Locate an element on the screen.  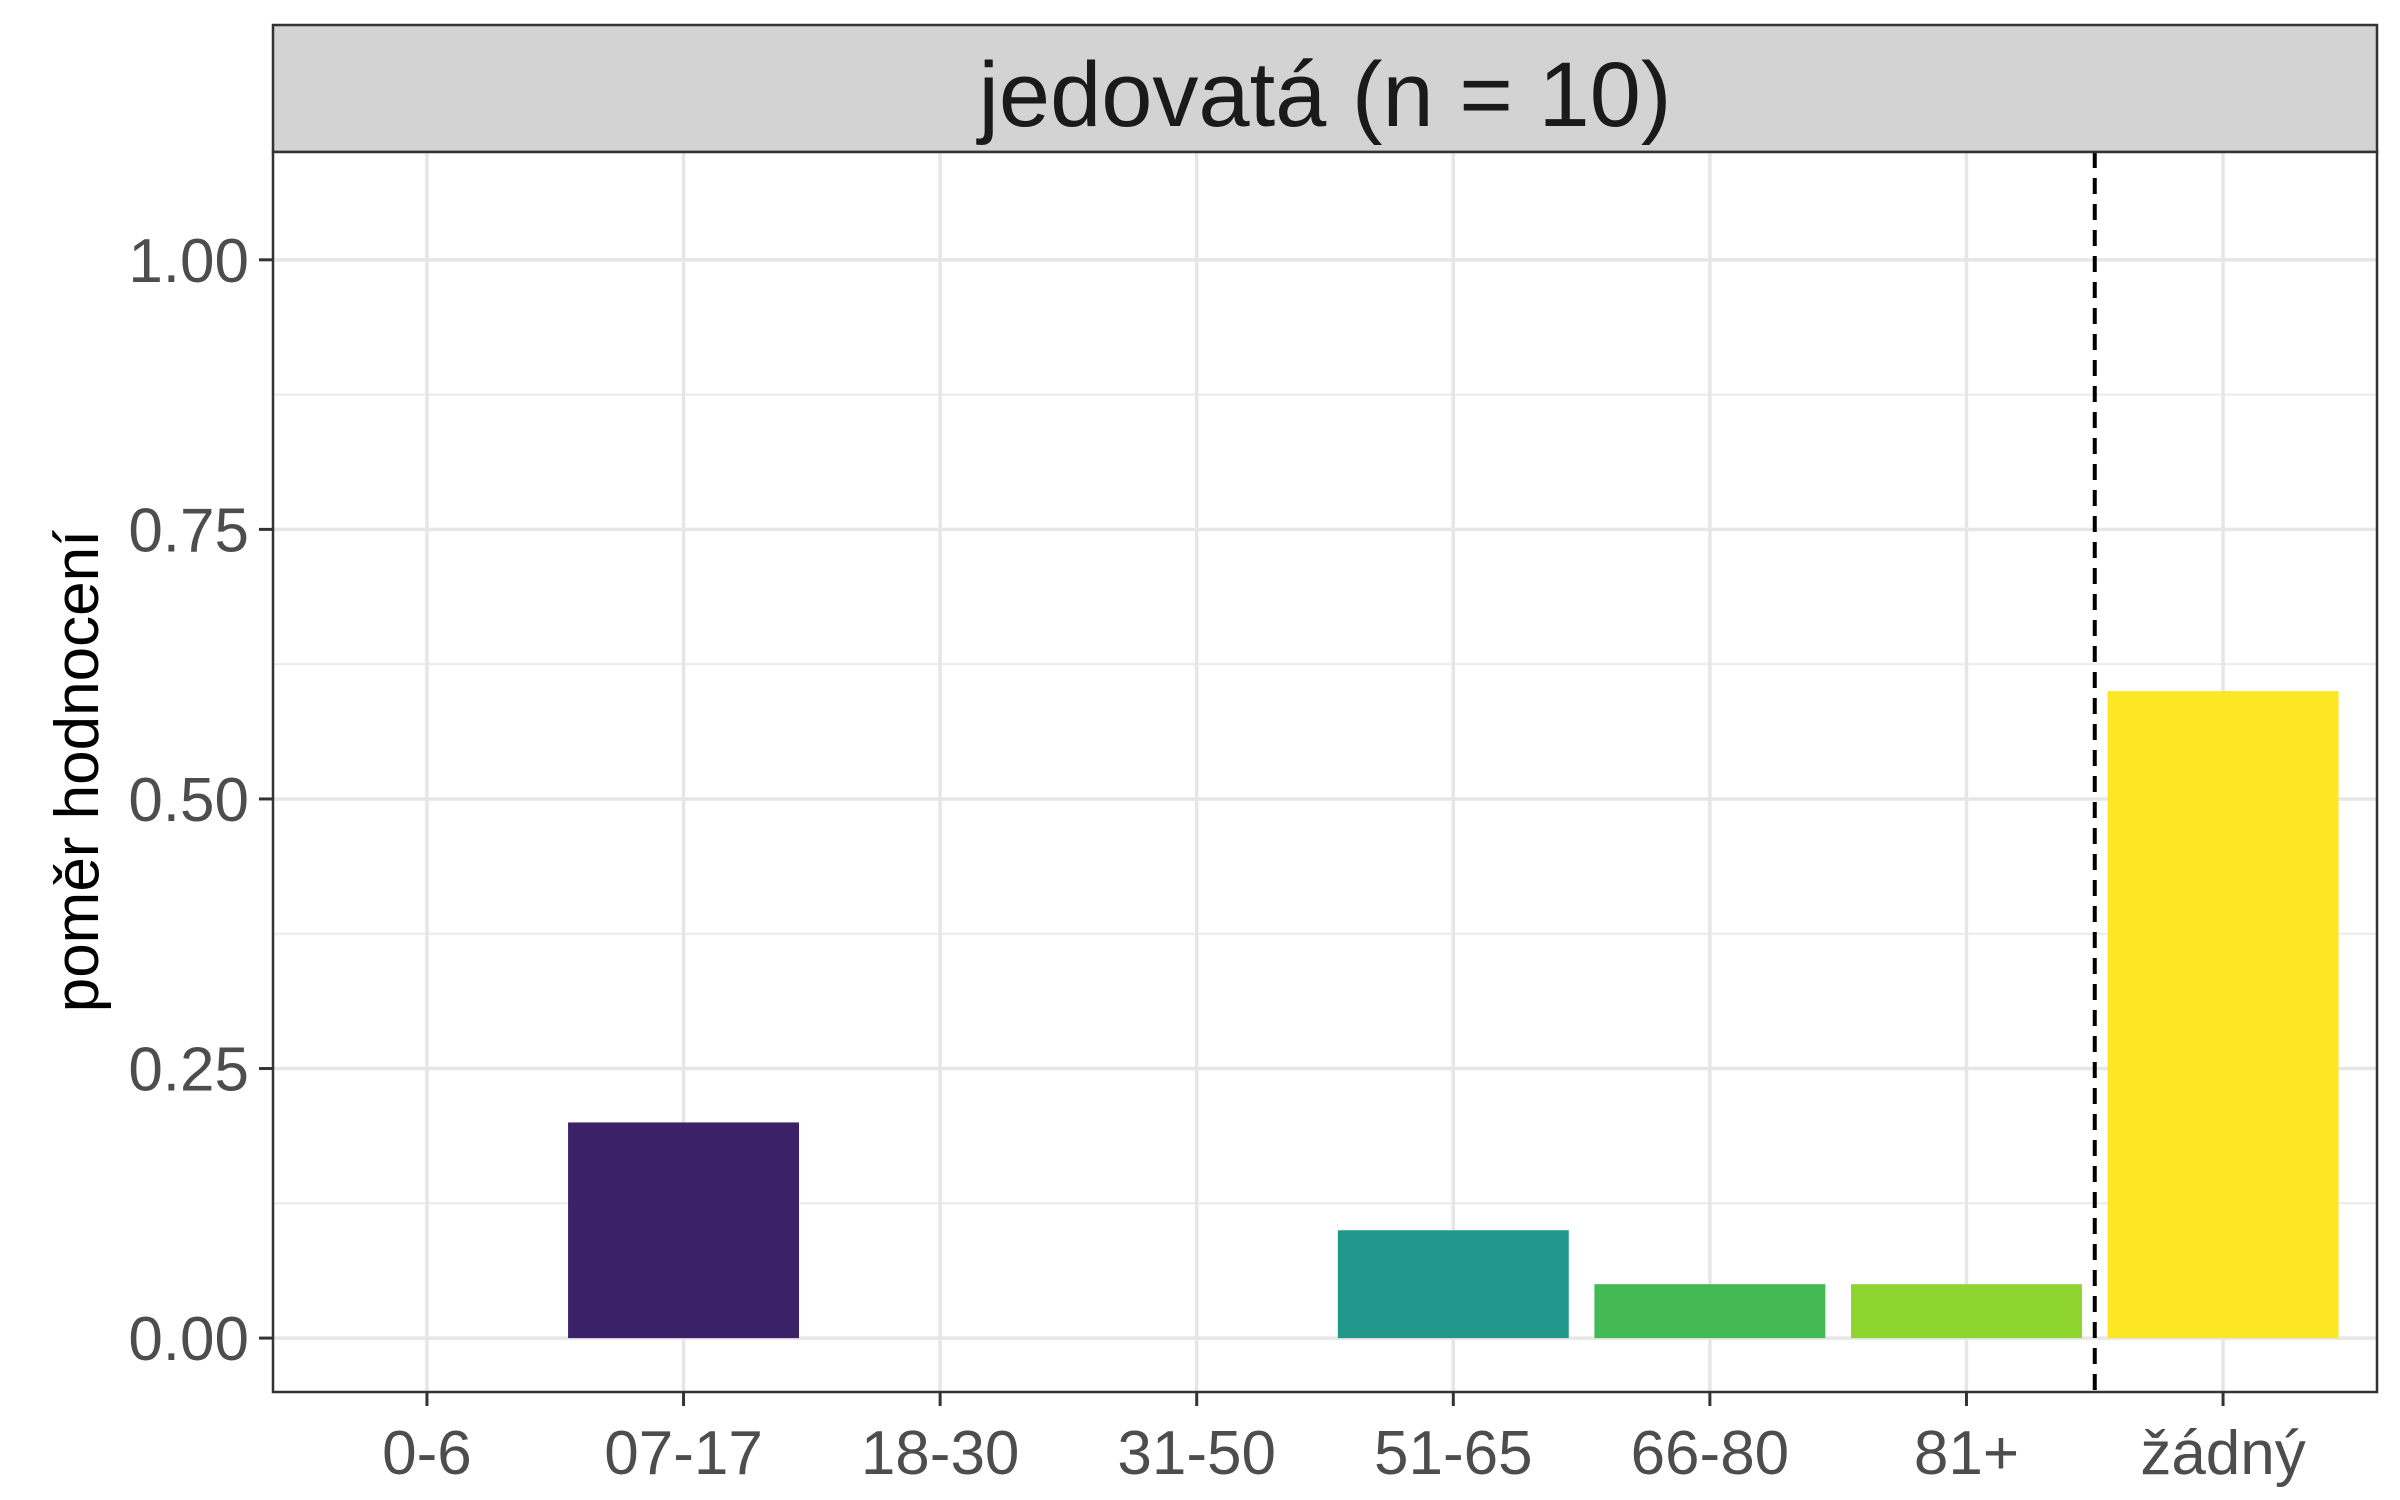
x-tick-label: žádný is located at coordinates (2222, 1453).